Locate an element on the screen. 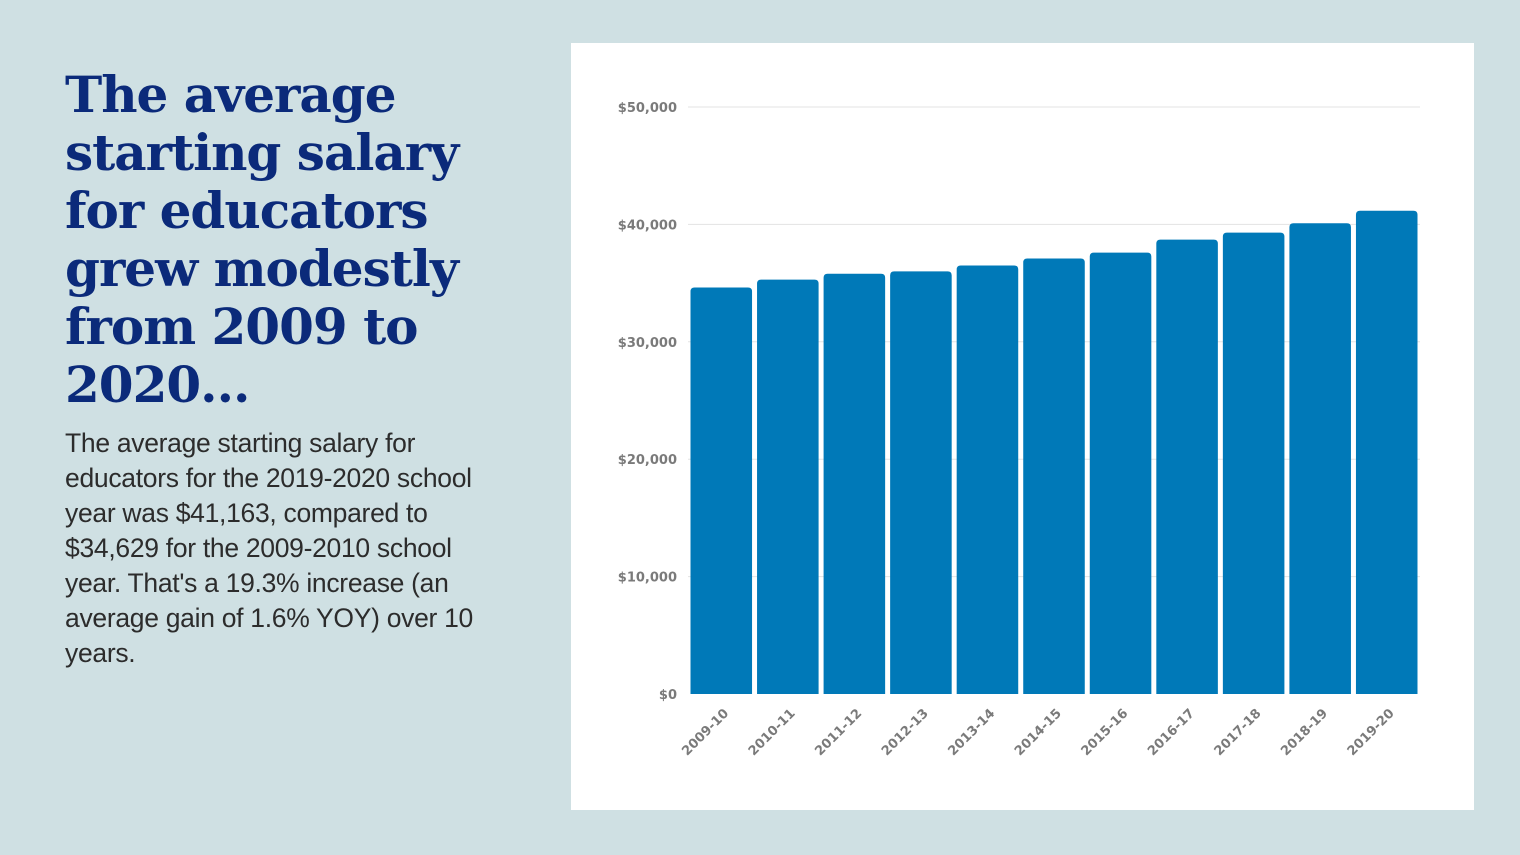 The image size is (1520, 855). y-tick-label: $50,000 is located at coordinates (647, 108).